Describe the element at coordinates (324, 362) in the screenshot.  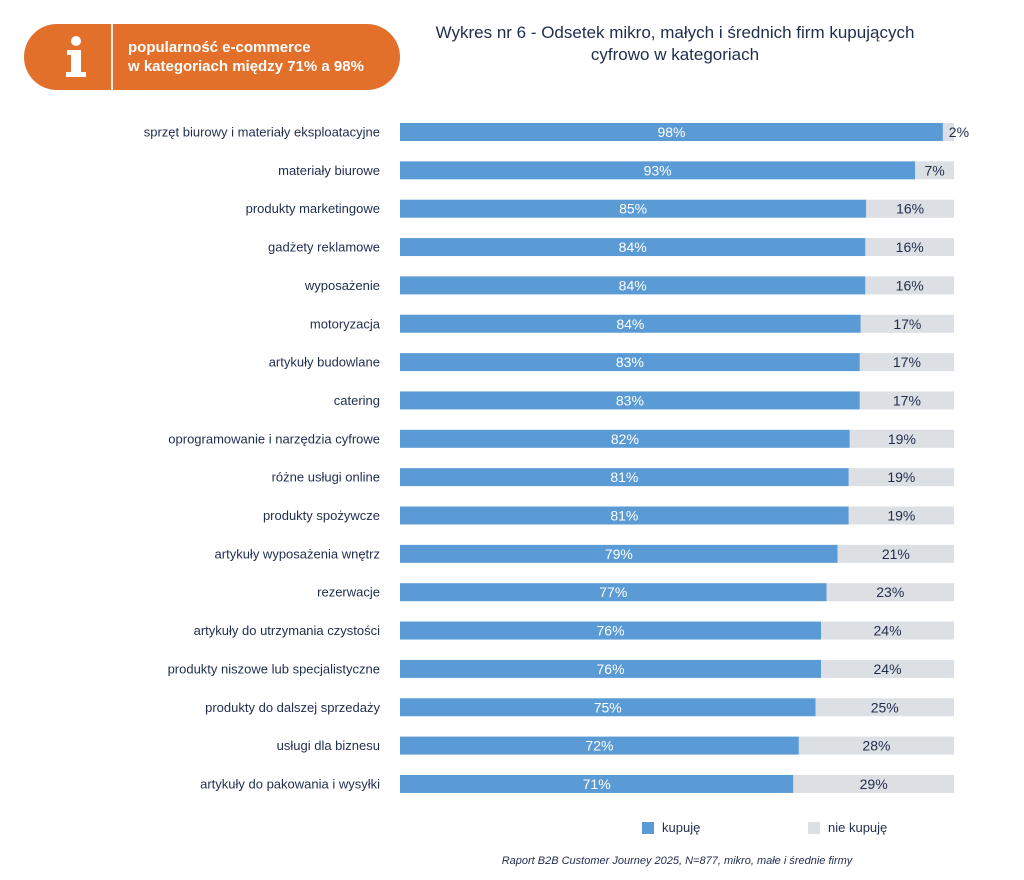
I see `category-label: artykuły budowlane` at that location.